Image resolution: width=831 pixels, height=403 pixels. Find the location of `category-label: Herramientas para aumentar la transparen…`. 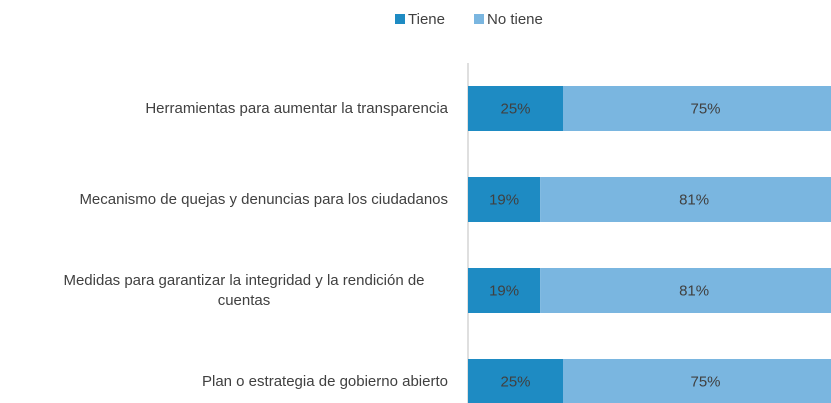

category-label: Herramientas para aumentar la transparen… is located at coordinates (296, 108).